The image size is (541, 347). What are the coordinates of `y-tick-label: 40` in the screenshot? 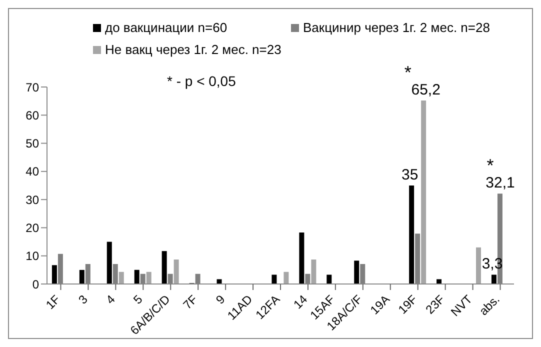 It's located at (33, 171).